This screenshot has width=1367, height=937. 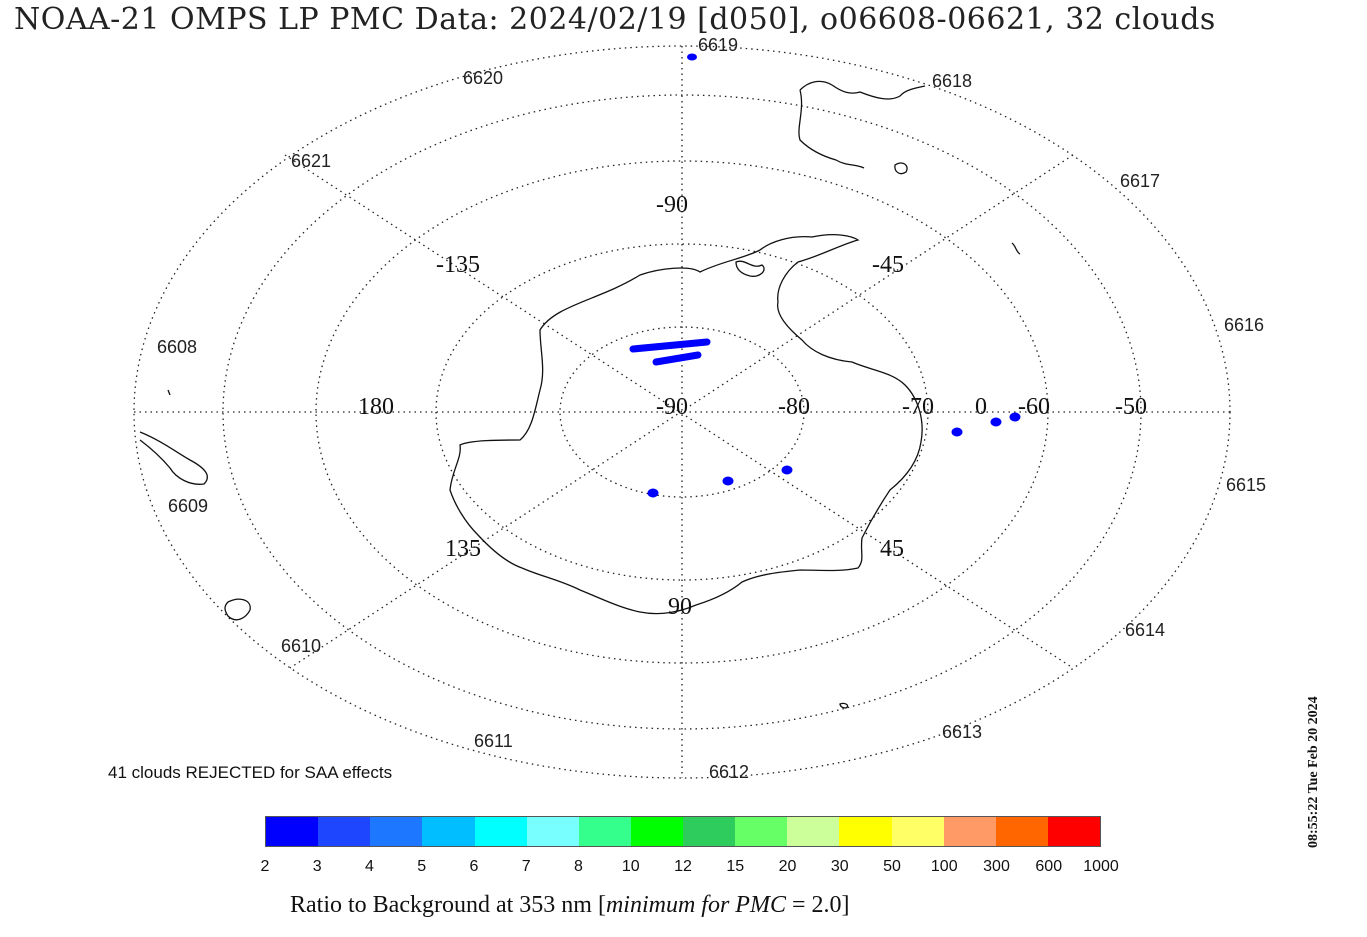 I want to click on lon-label-180: 180, so click(x=376, y=407).